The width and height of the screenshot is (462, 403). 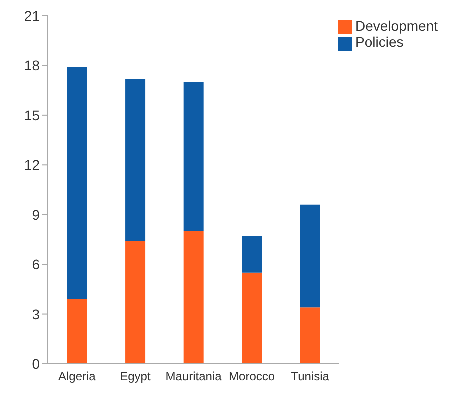 I want to click on y-tick-label: 18, so click(x=32, y=66).